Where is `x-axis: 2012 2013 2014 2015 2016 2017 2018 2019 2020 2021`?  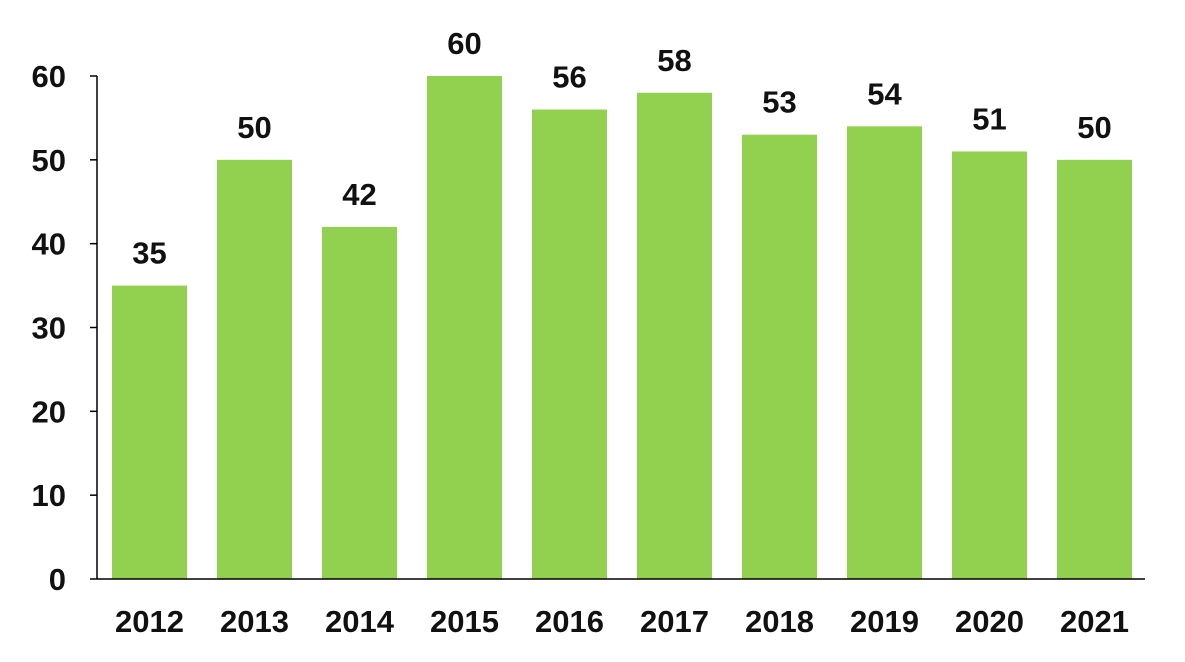
x-axis: 2012 2013 2014 2015 2016 2017 2018 2019 2020 2021 is located at coordinates (621, 608).